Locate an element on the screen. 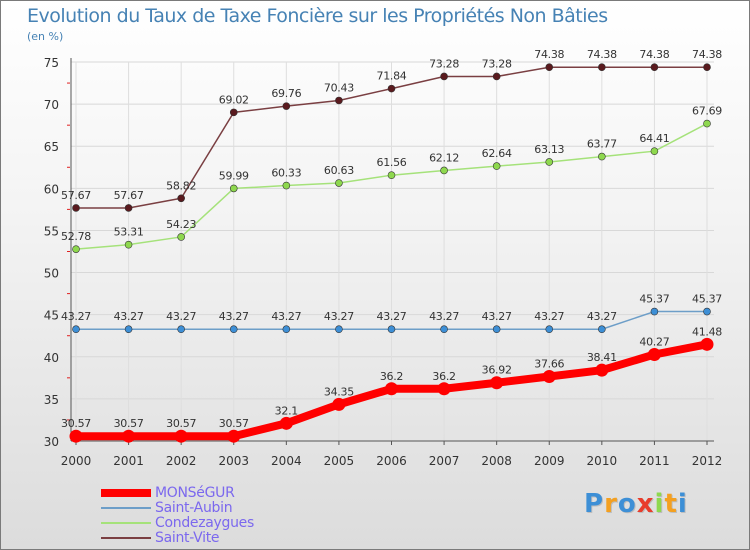 Image resolution: width=750 pixels, height=550 pixels. legend-label-condezaygues: Condezaygues is located at coordinates (204, 523).